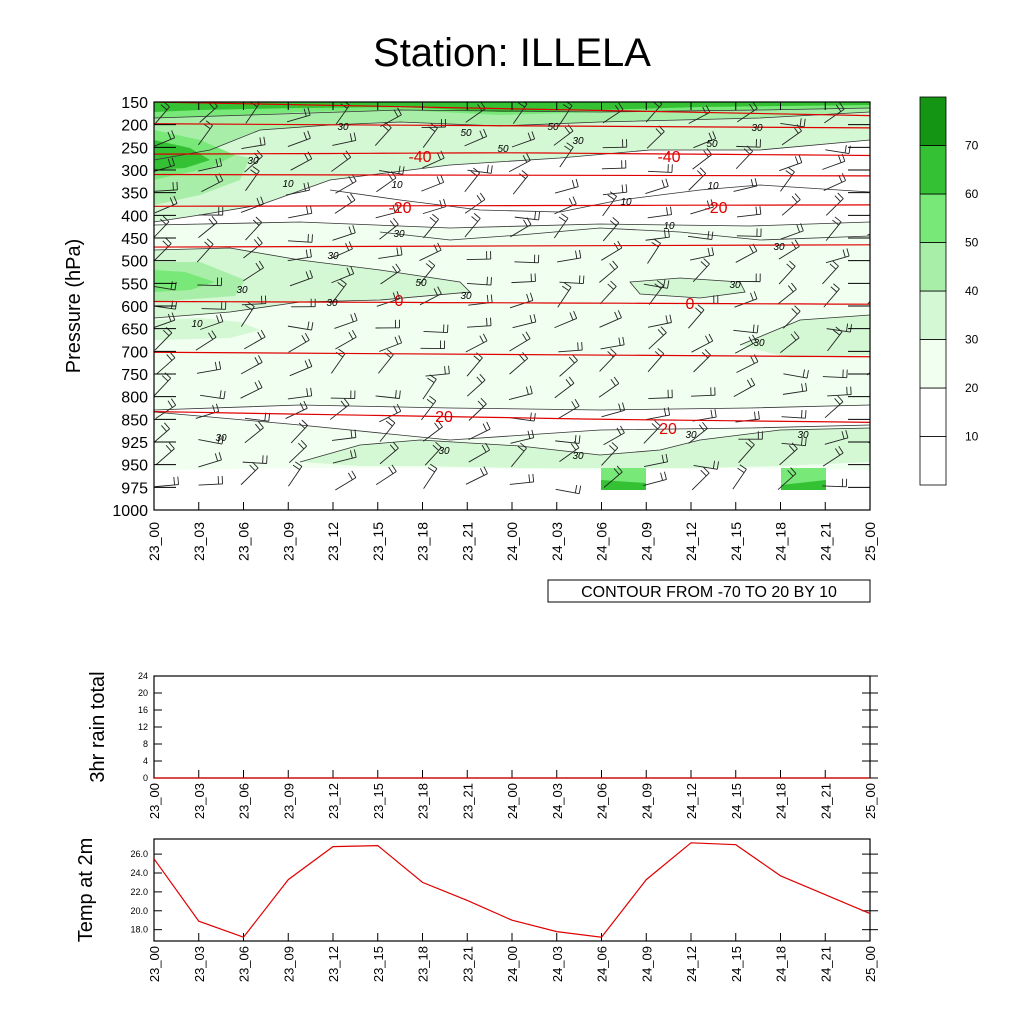 The height and width of the screenshot is (1024, 1024). Describe the element at coordinates (199, 541) in the screenshot. I see `time-tick-label: 23_03` at that location.